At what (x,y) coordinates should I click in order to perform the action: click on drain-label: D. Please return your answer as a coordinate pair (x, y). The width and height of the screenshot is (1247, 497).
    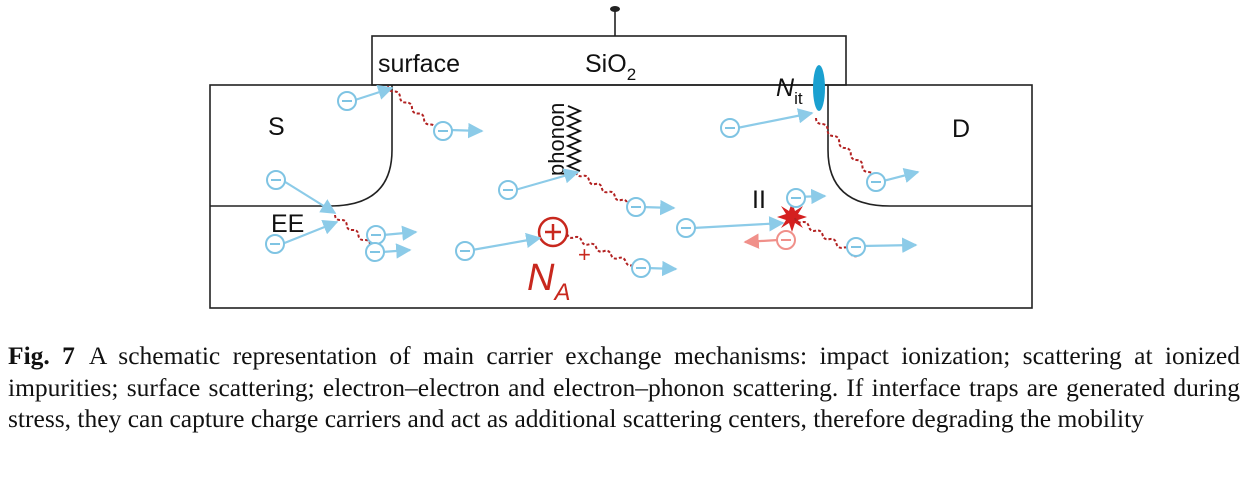
    Looking at the image, I should click on (961, 129).